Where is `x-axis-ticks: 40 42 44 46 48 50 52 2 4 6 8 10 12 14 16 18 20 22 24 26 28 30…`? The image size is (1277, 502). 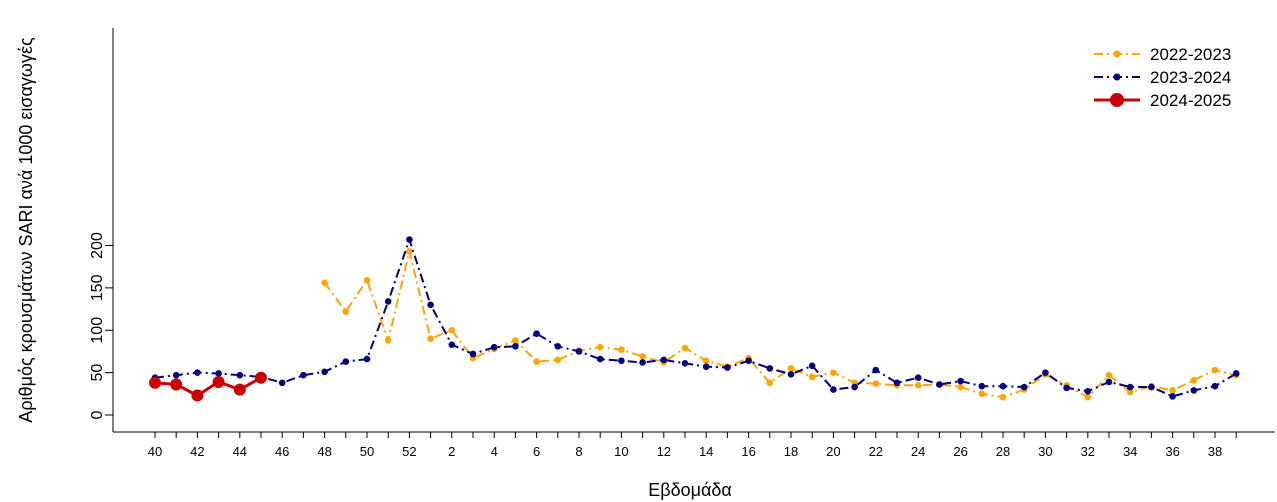
x-axis-ticks: 40 42 44 46 48 50 52 2 4 6 8 10 12 14 16 18 20 22 24 26 28 30… is located at coordinates (692, 445).